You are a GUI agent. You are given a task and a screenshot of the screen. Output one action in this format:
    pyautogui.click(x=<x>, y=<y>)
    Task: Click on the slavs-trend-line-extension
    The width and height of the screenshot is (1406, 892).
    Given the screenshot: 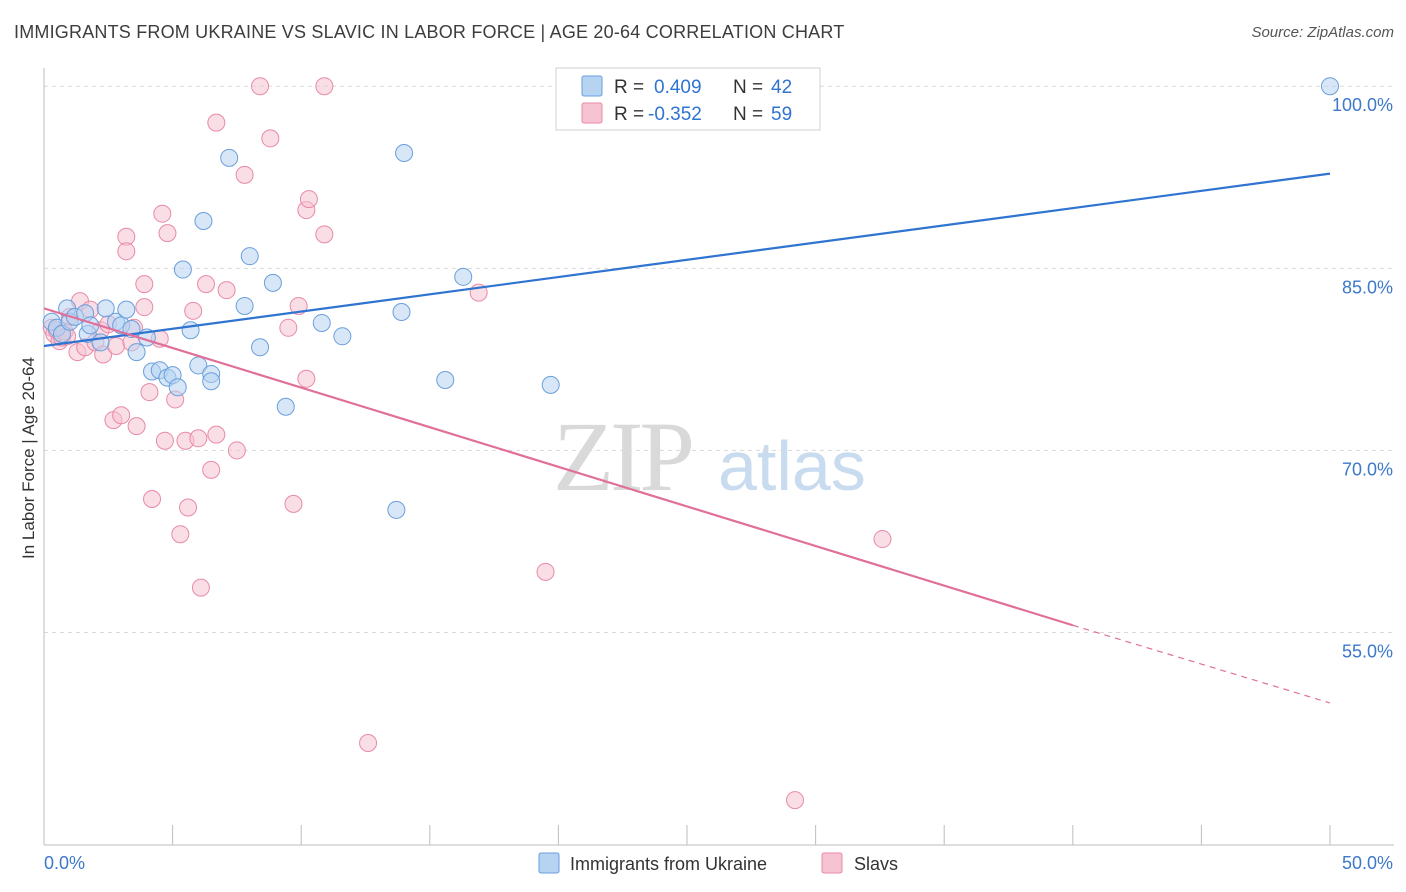 What is the action you would take?
    pyautogui.click(x=1201, y=664)
    